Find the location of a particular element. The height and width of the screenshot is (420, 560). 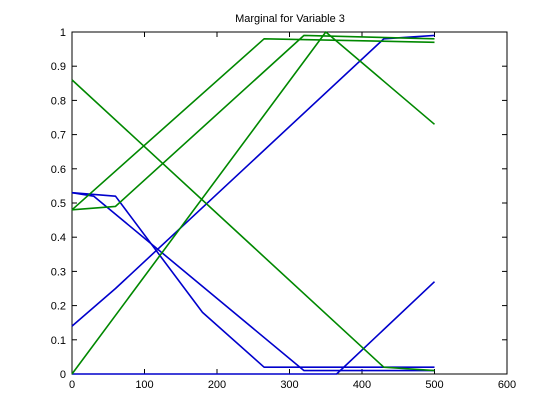

y-tick-label: 0.5 is located at coordinates (58, 204).